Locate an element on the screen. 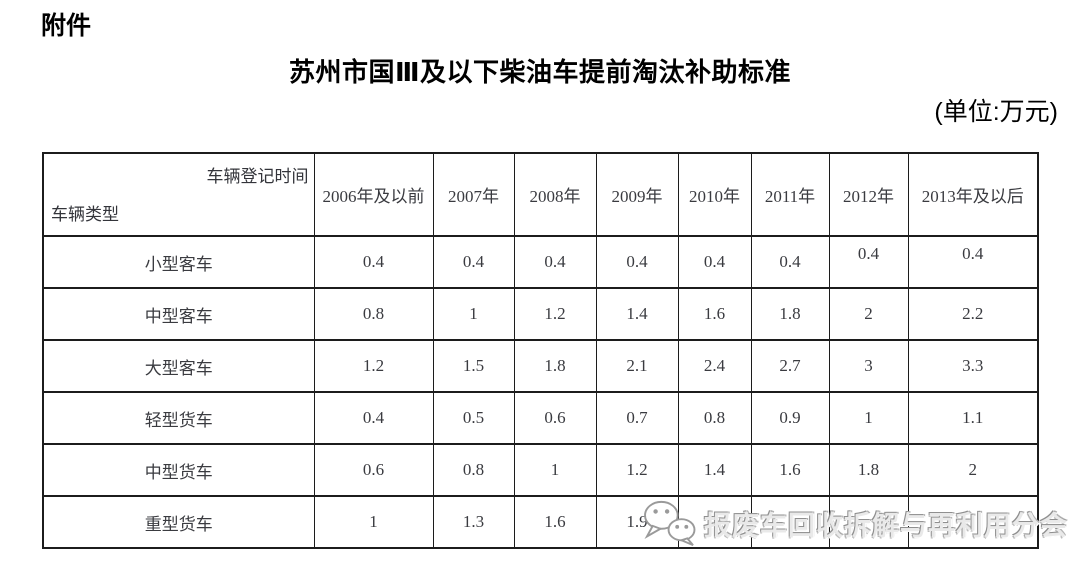 The height and width of the screenshot is (569, 1080). value-cell: 3 is located at coordinates (868, 366).